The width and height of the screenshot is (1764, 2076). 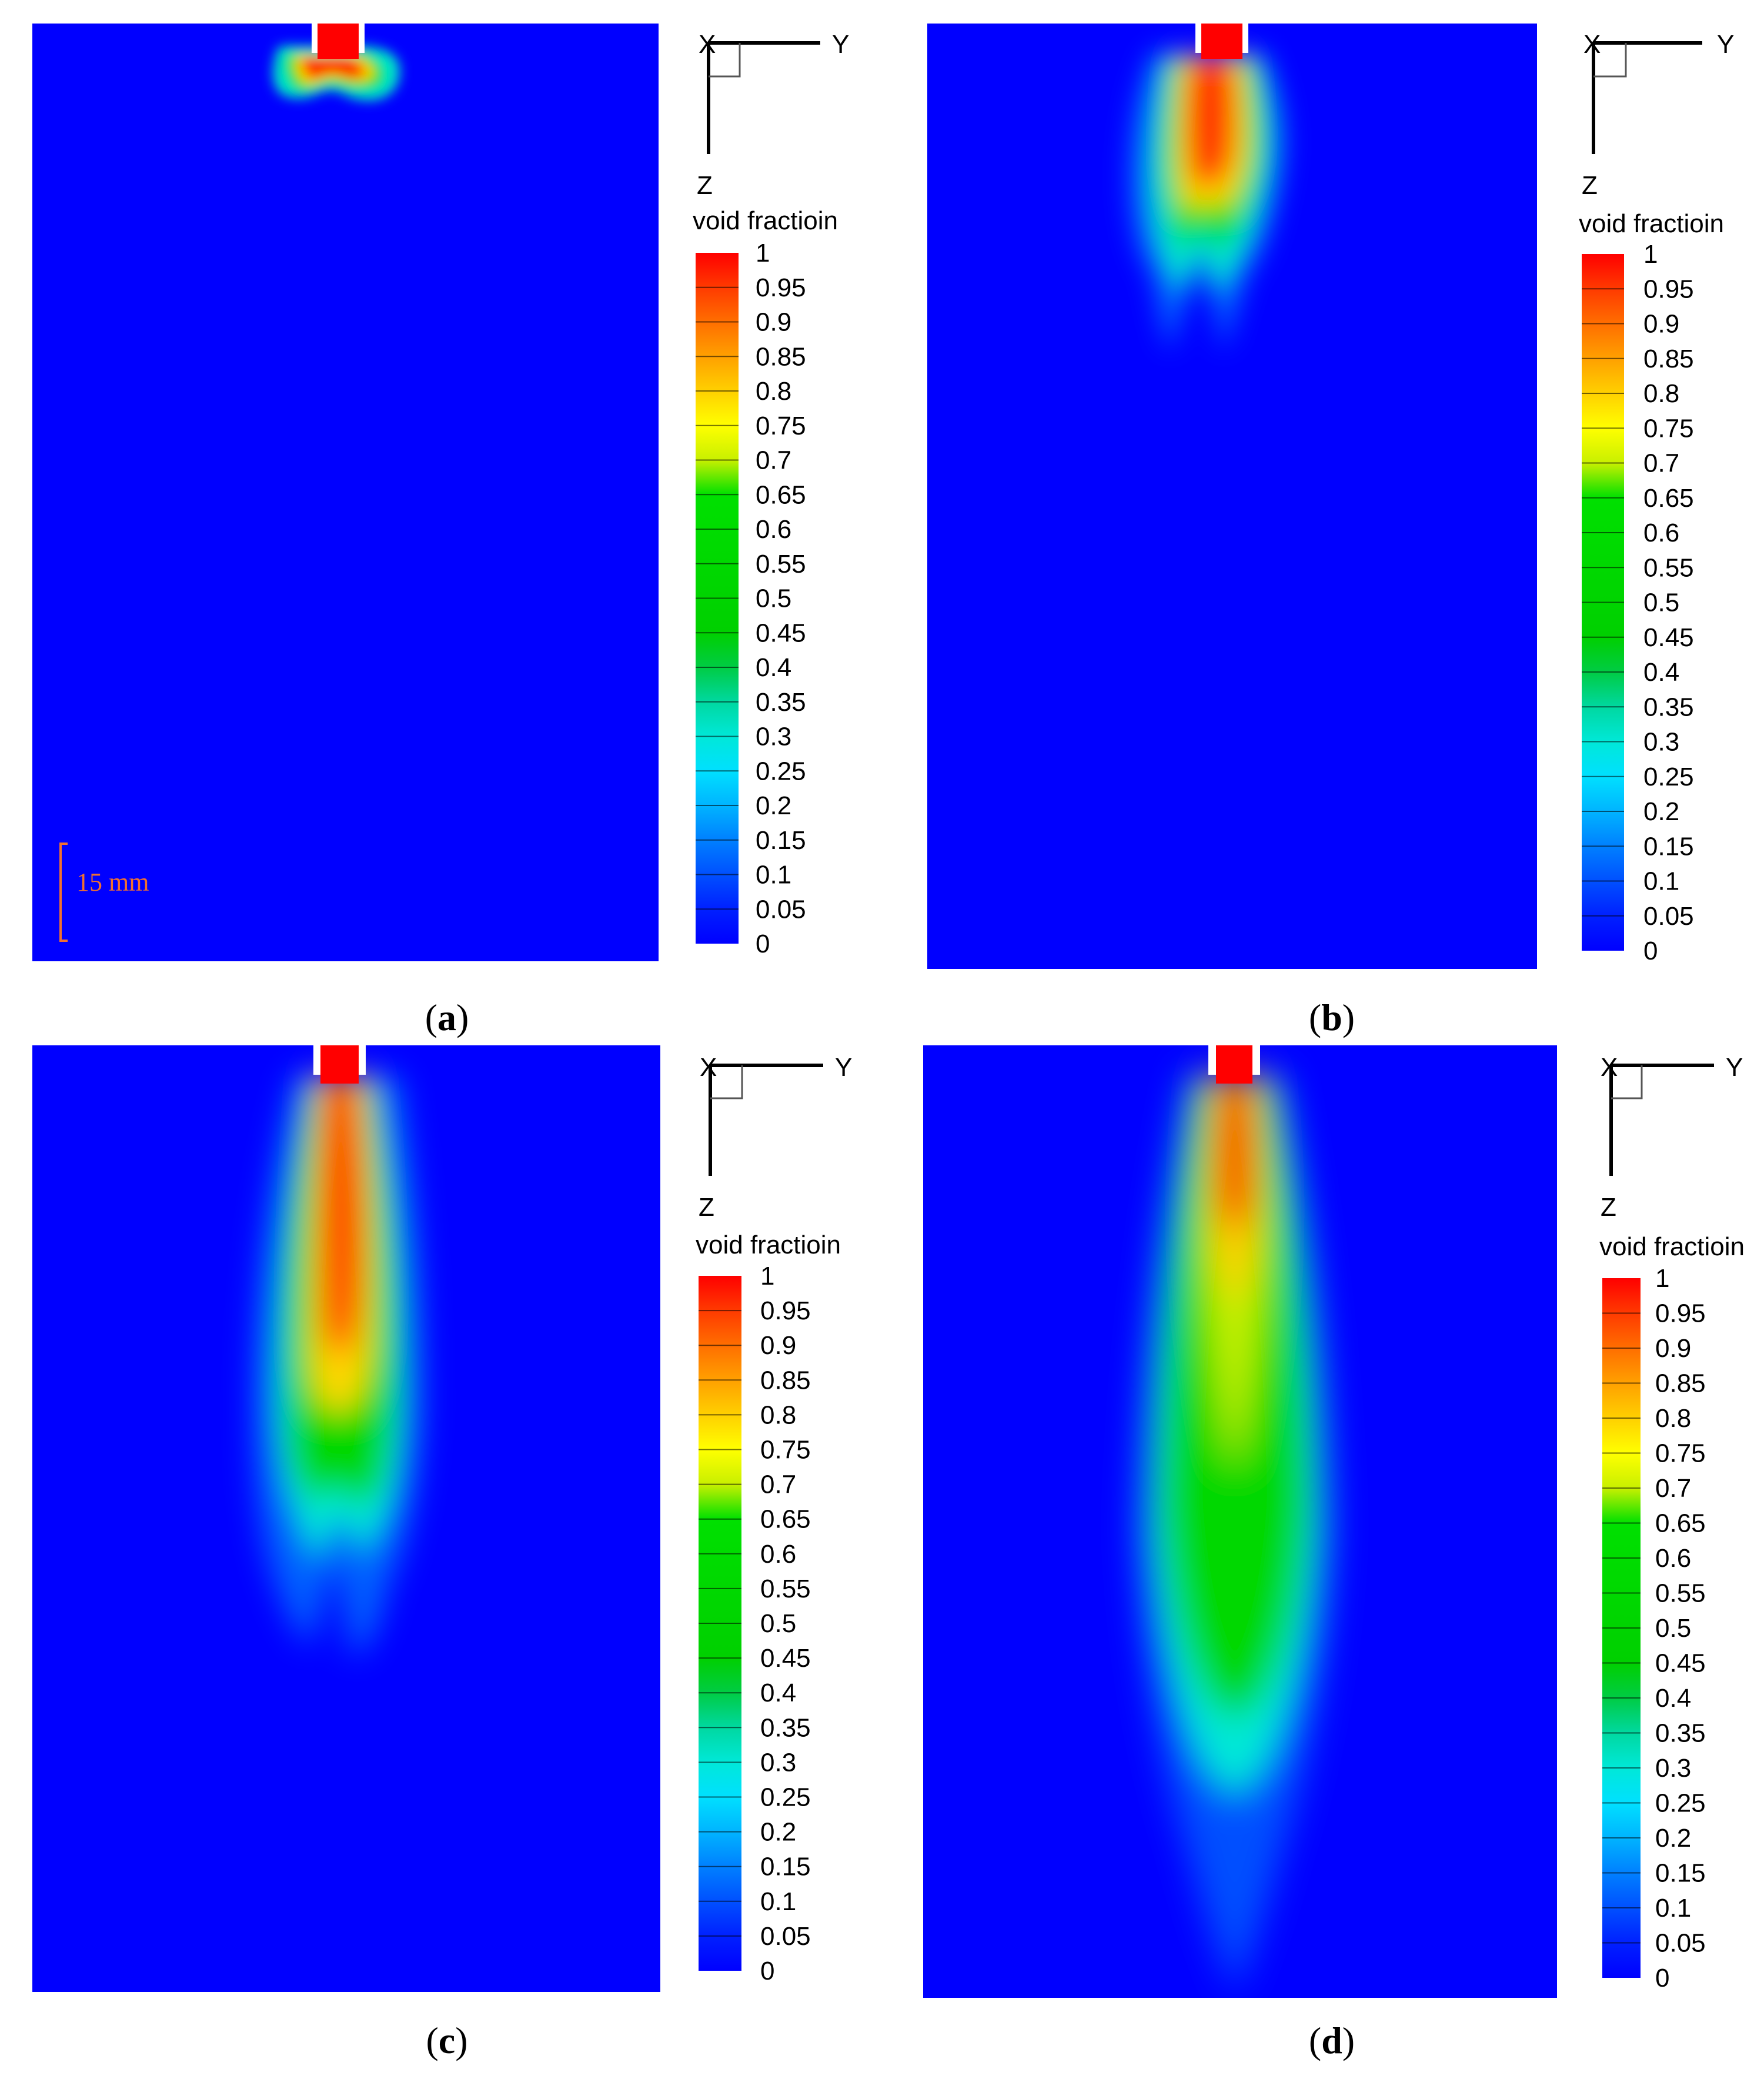 What do you see at coordinates (1245, 39) in the screenshot?
I see `nozzle-wall-right-b` at bounding box center [1245, 39].